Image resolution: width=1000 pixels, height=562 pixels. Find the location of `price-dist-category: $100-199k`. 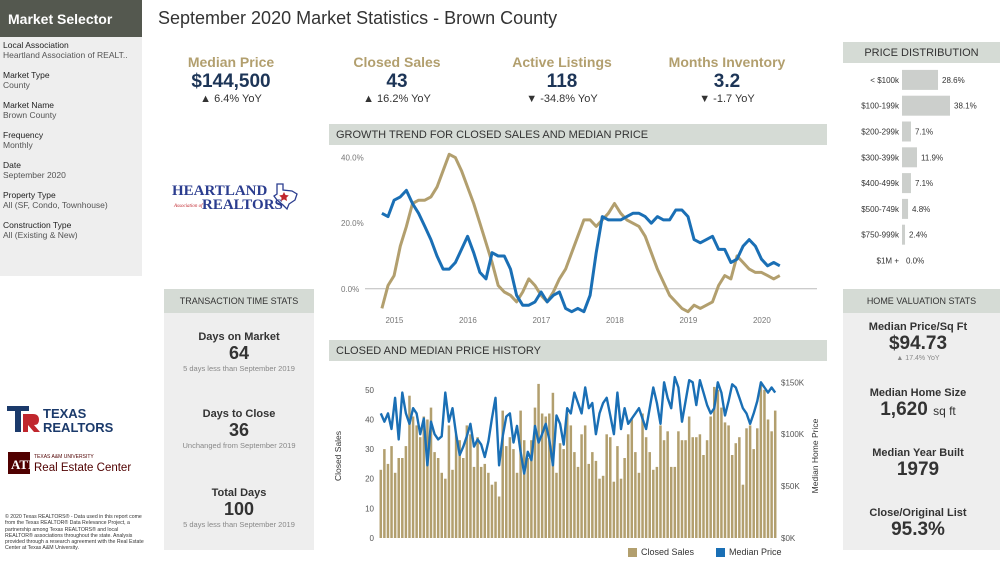

price-dist-category: $100-199k is located at coordinates (880, 106).